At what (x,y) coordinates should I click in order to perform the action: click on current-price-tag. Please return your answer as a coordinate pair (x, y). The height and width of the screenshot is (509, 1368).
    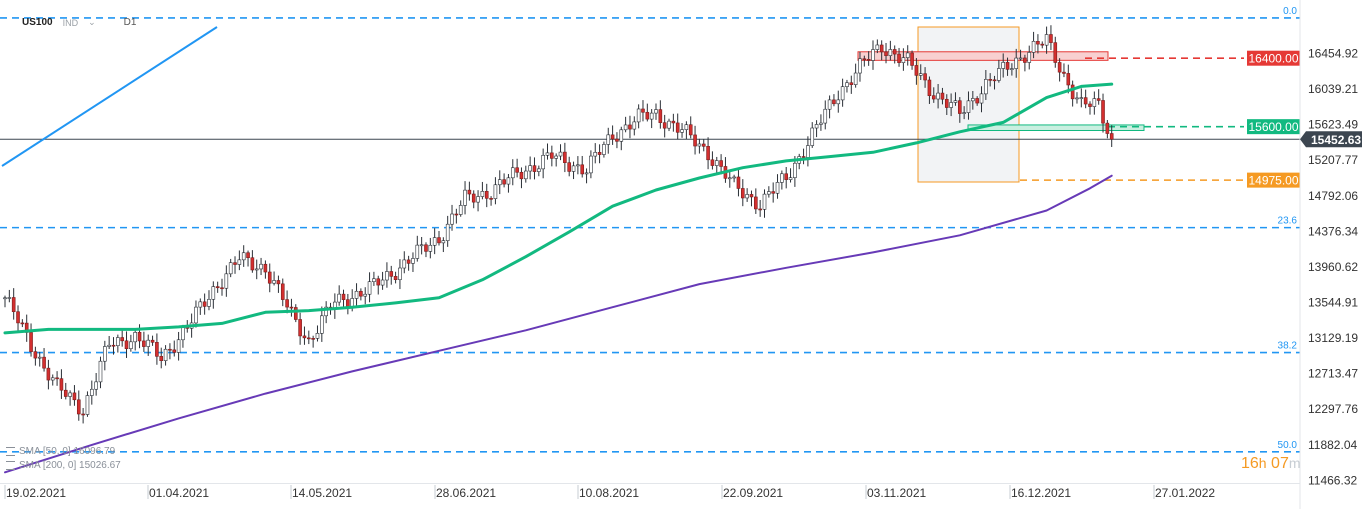
    Looking at the image, I should click on (1331, 139).